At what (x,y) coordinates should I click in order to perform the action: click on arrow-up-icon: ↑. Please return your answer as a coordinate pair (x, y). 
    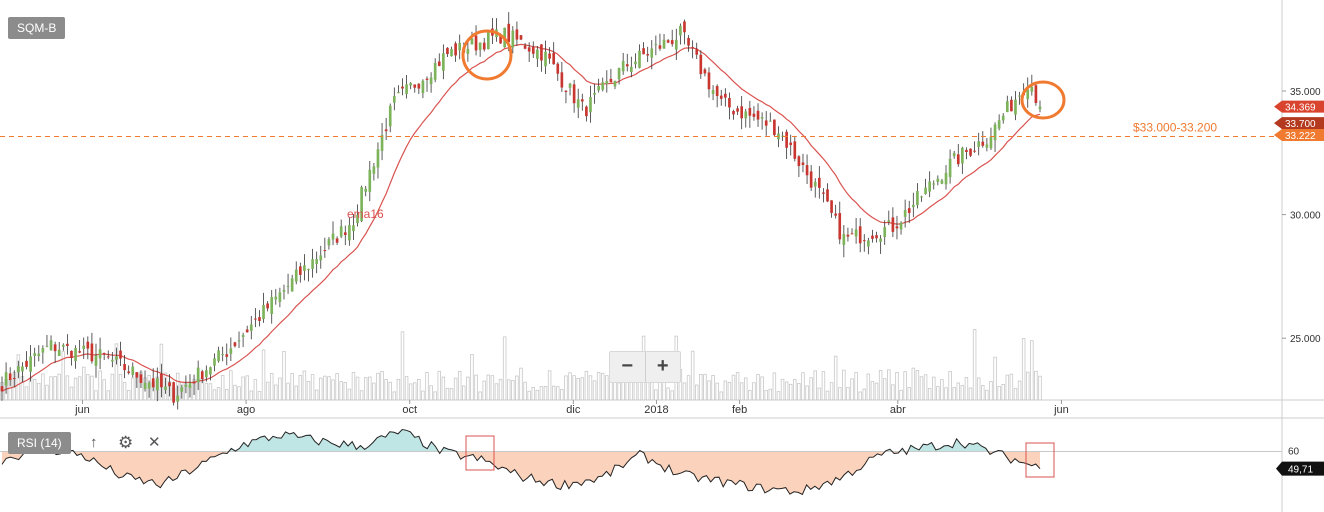
    Looking at the image, I should click on (94, 442).